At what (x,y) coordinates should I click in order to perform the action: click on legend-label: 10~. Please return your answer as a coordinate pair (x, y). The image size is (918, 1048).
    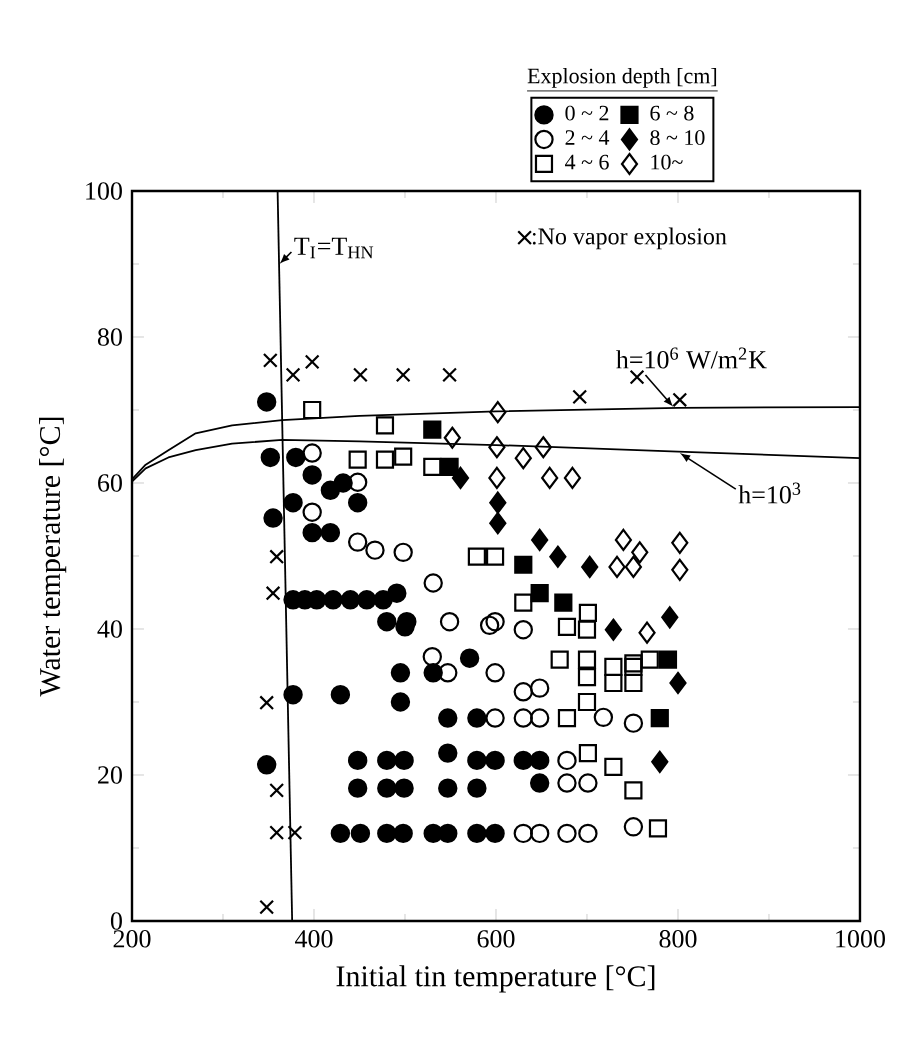
    Looking at the image, I should click on (667, 162).